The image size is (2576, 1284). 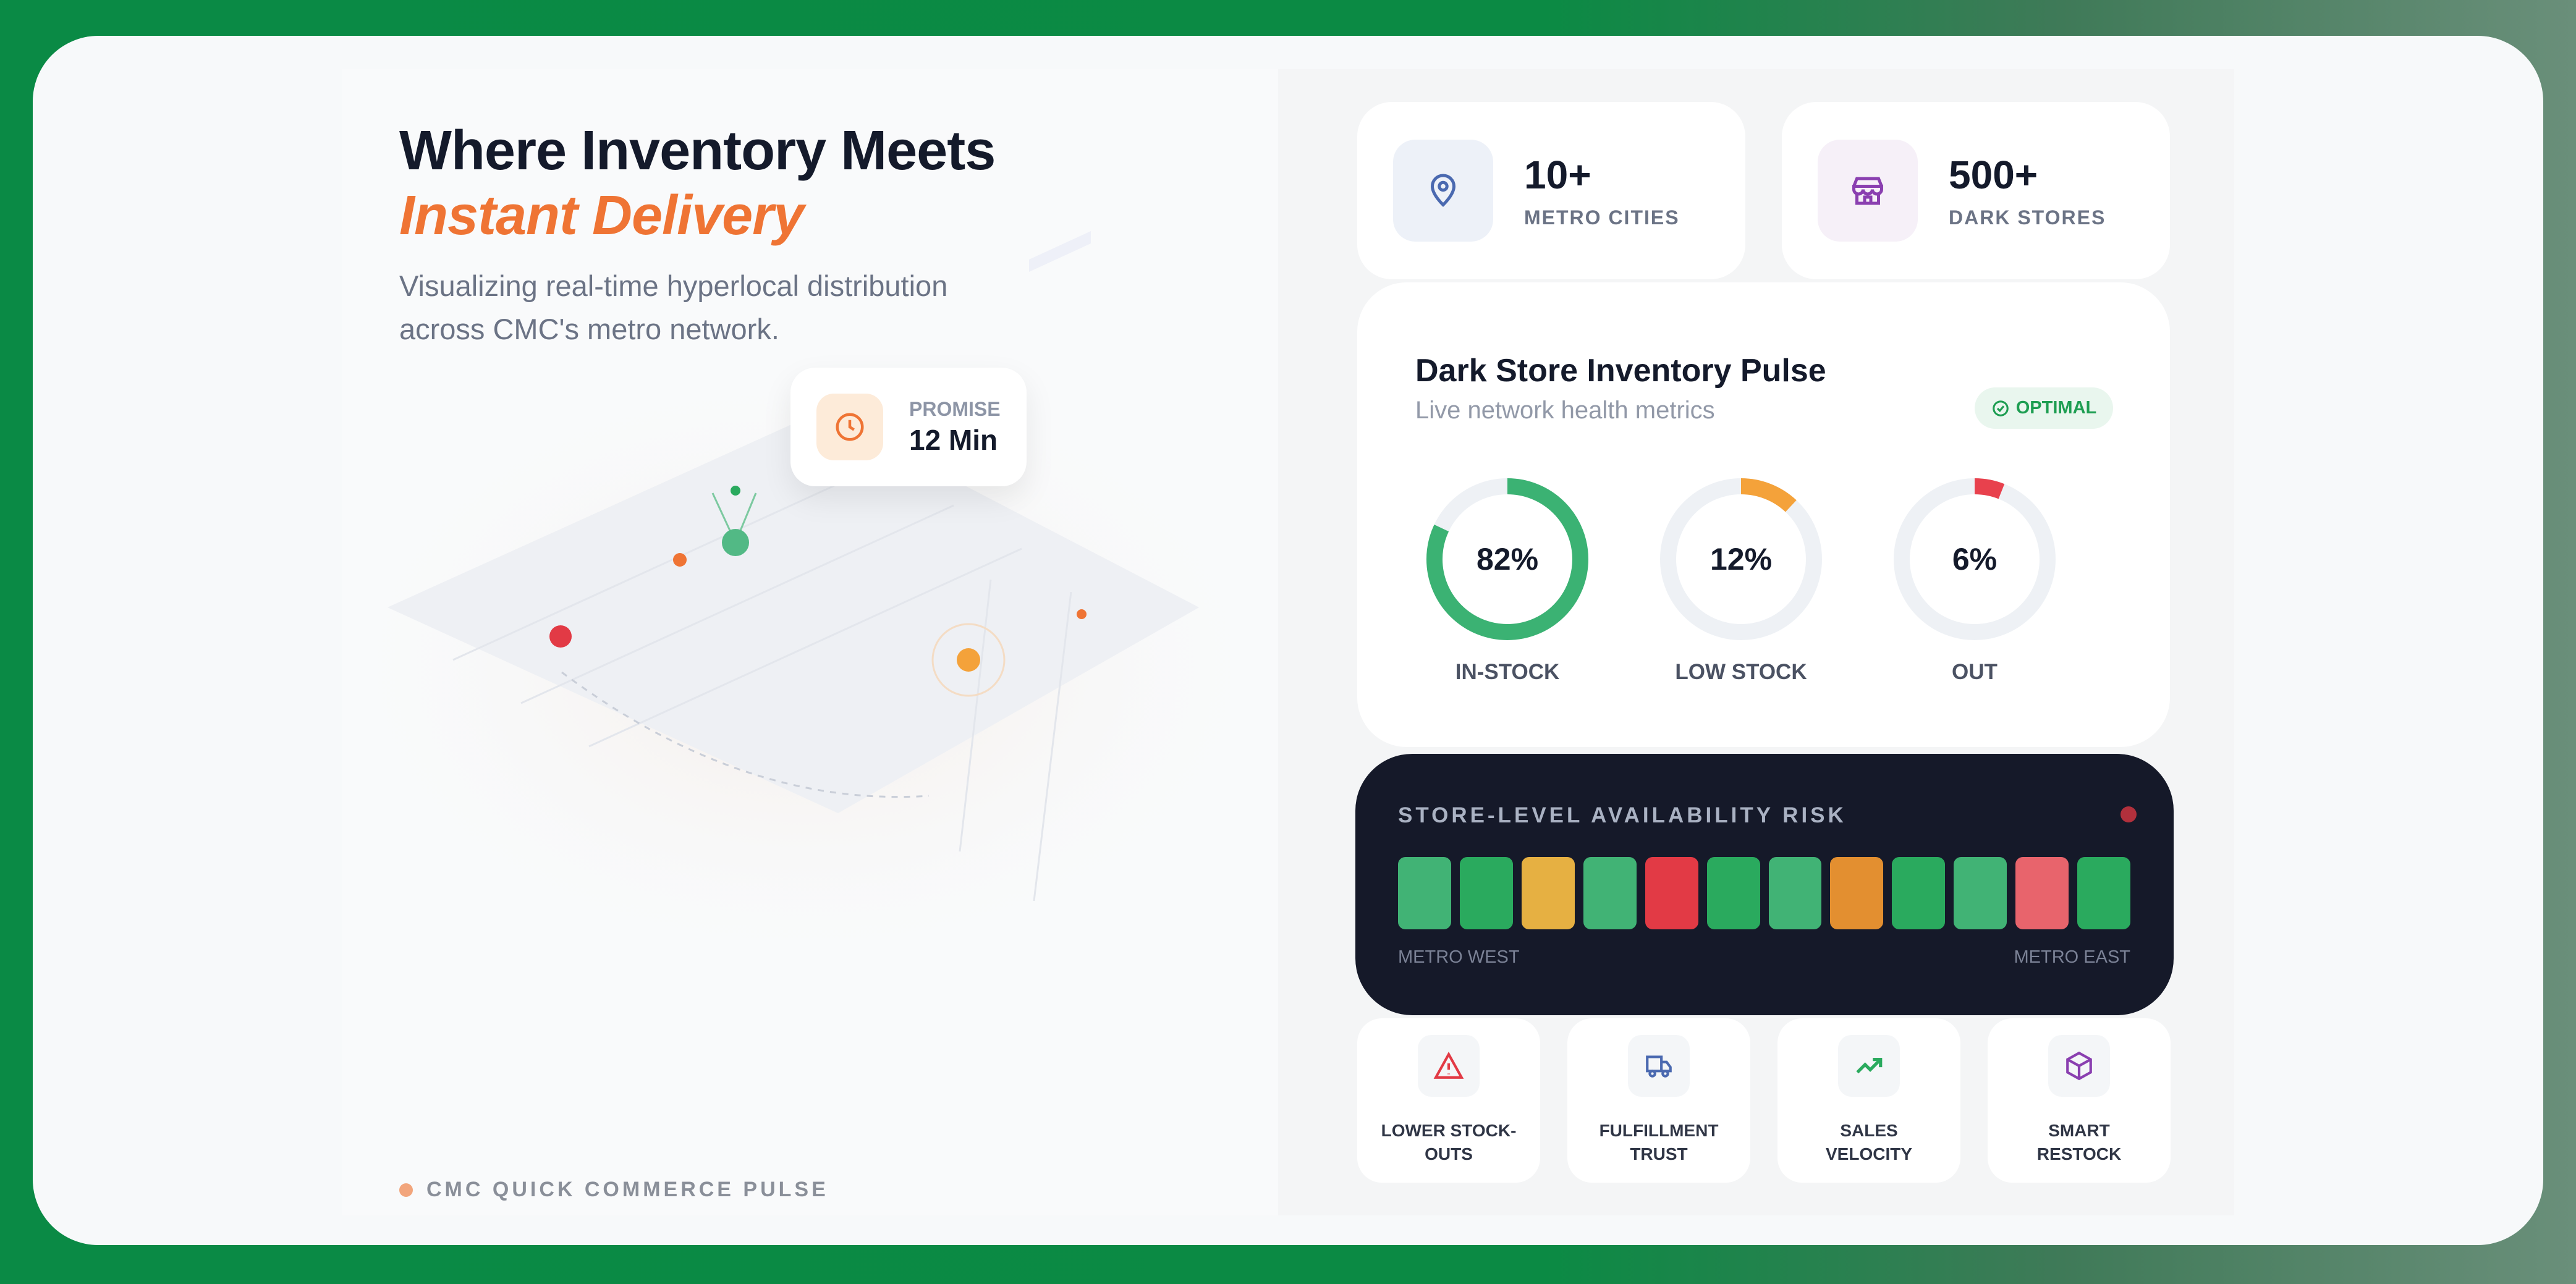 I want to click on clock-icon, so click(x=849, y=427).